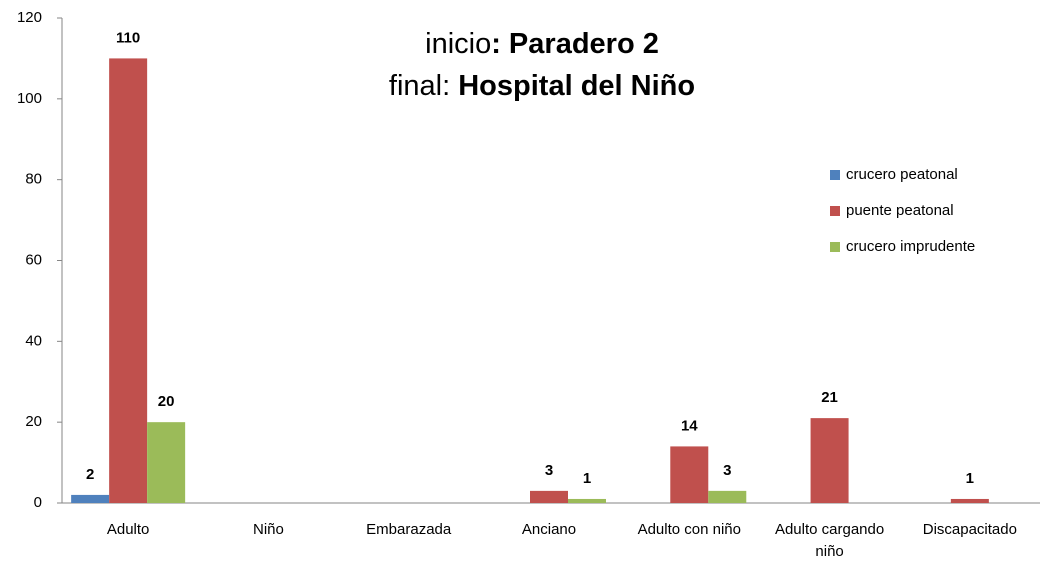 This screenshot has height=562, width=1044. I want to click on title-part: inicio, so click(458, 44).